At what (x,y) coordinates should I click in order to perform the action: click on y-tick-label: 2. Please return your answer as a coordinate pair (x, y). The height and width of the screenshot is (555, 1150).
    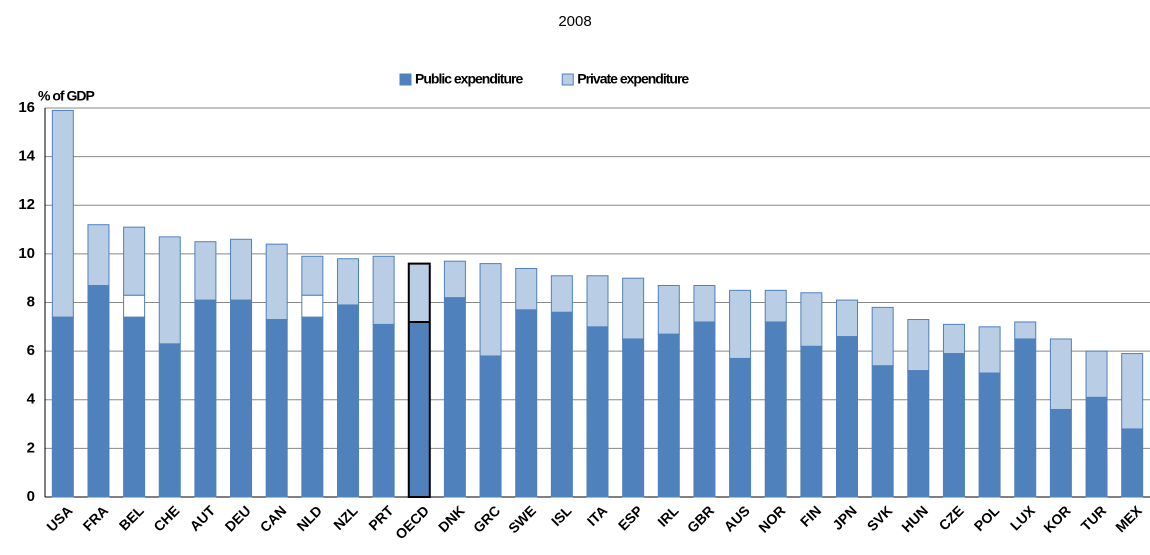
    Looking at the image, I should click on (31, 447).